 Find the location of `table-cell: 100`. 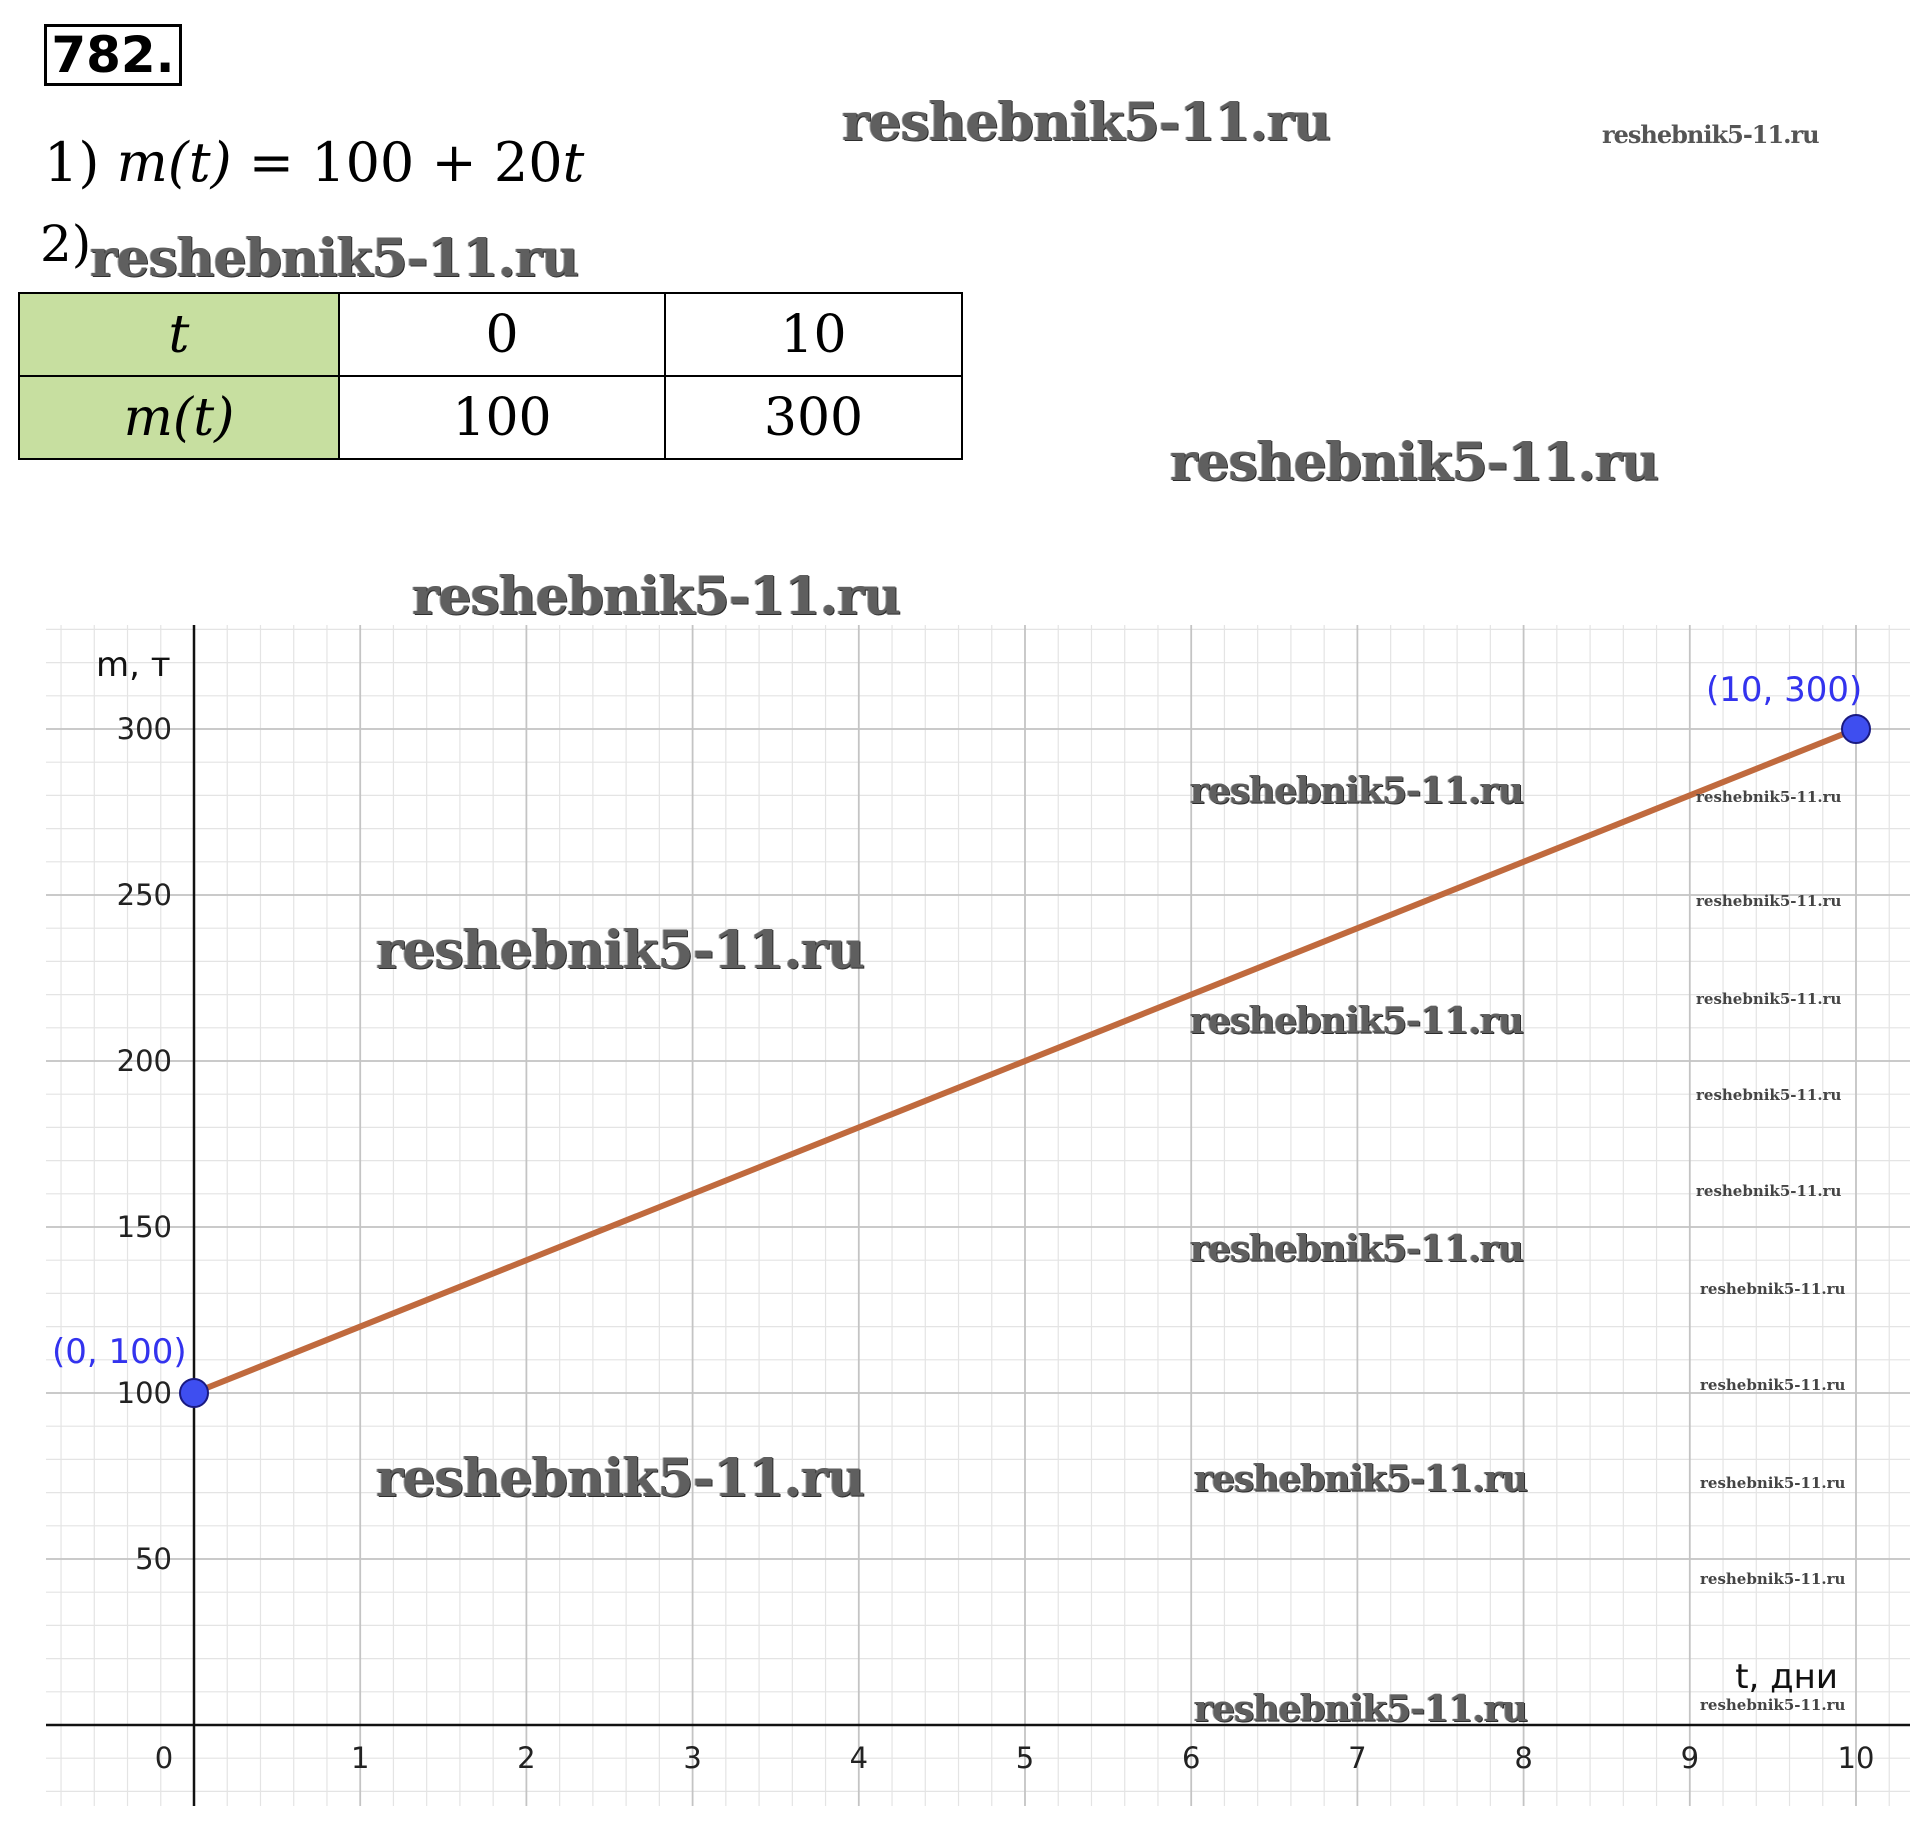

table-cell: 100 is located at coordinates (502, 417).